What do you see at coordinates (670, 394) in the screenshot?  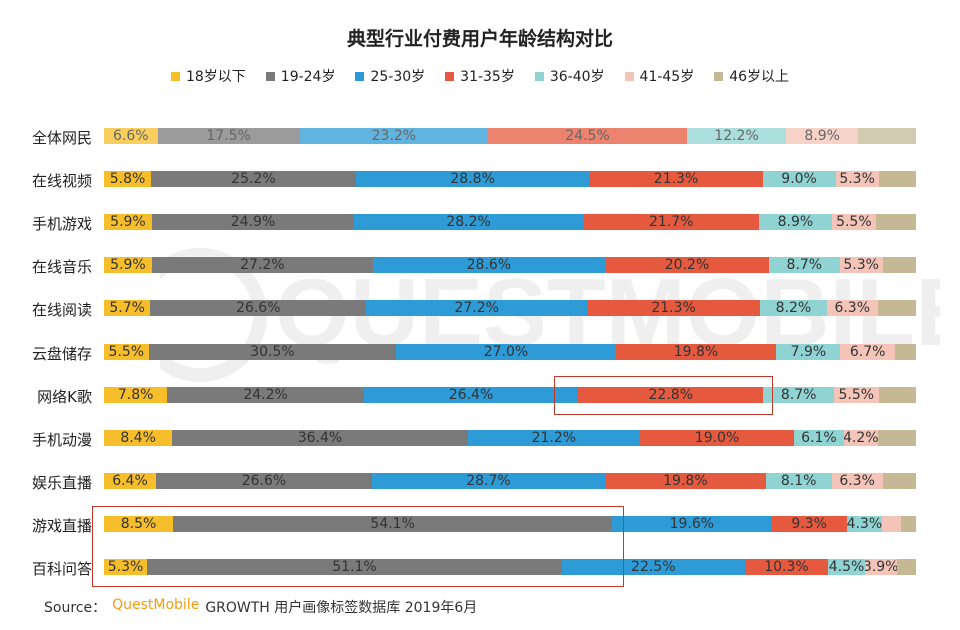 I see `data-label: 22.8%` at bounding box center [670, 394].